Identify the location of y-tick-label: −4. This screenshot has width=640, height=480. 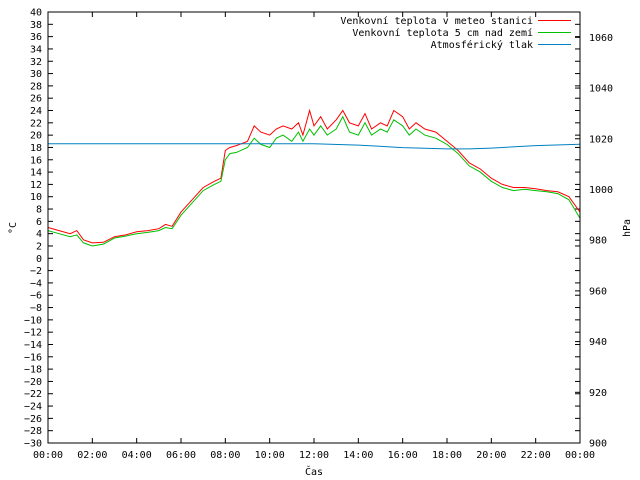
(36, 283).